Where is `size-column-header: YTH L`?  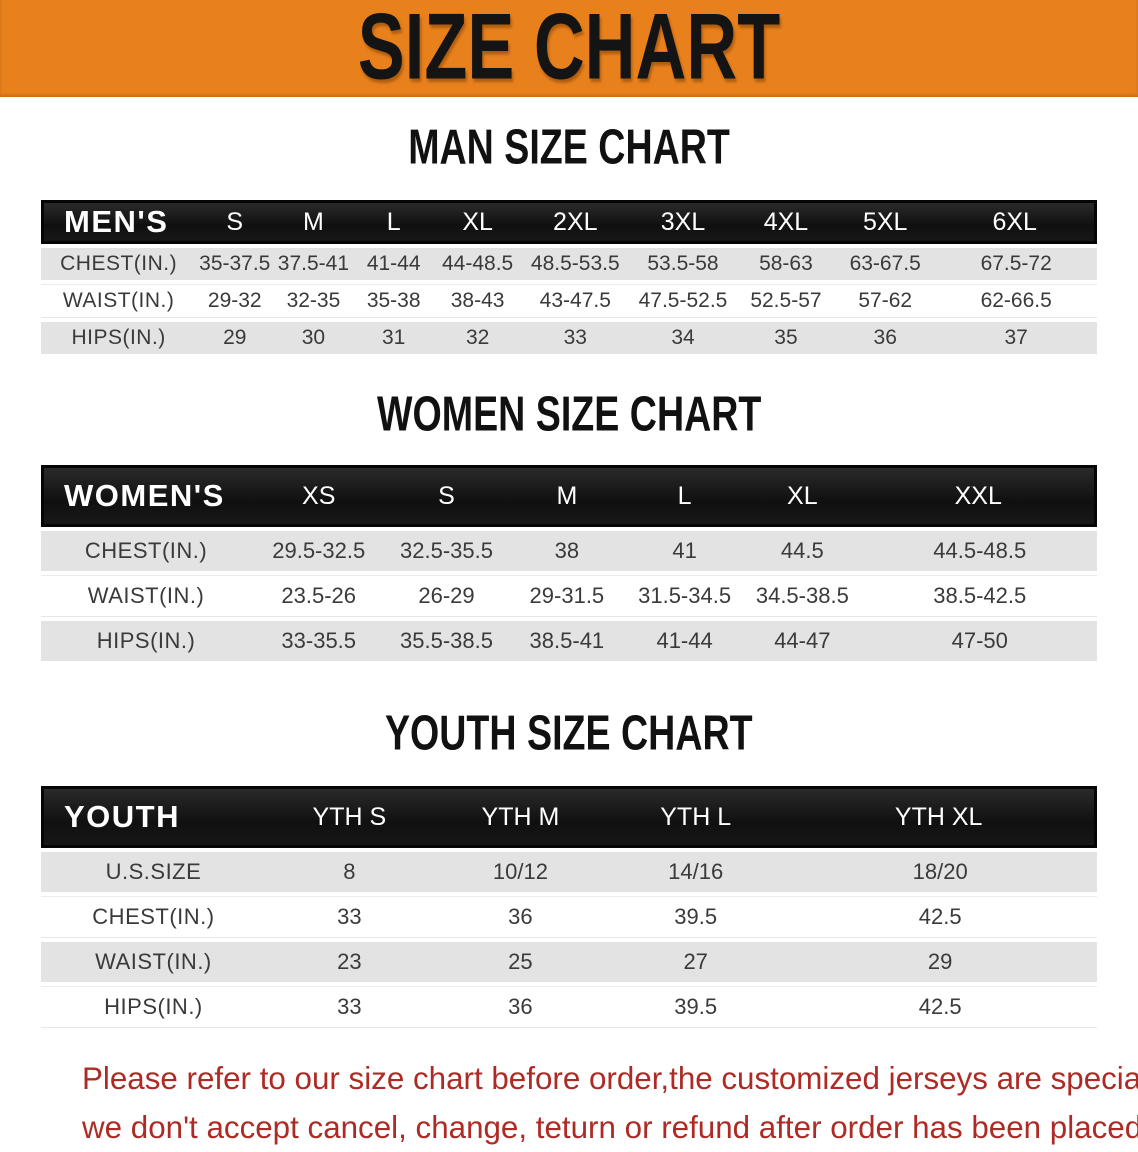 size-column-header: YTH L is located at coordinates (696, 817).